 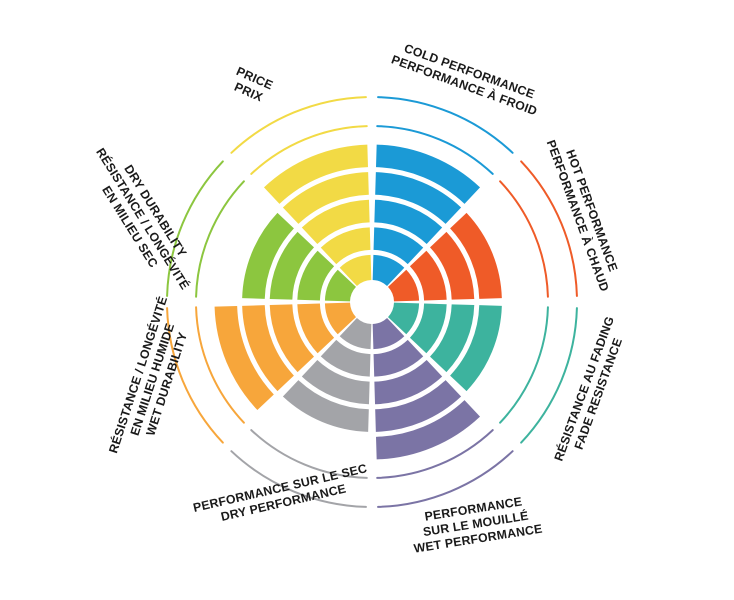 I want to click on guide-arc-dry-durability-outer, so click(x=195, y=228).